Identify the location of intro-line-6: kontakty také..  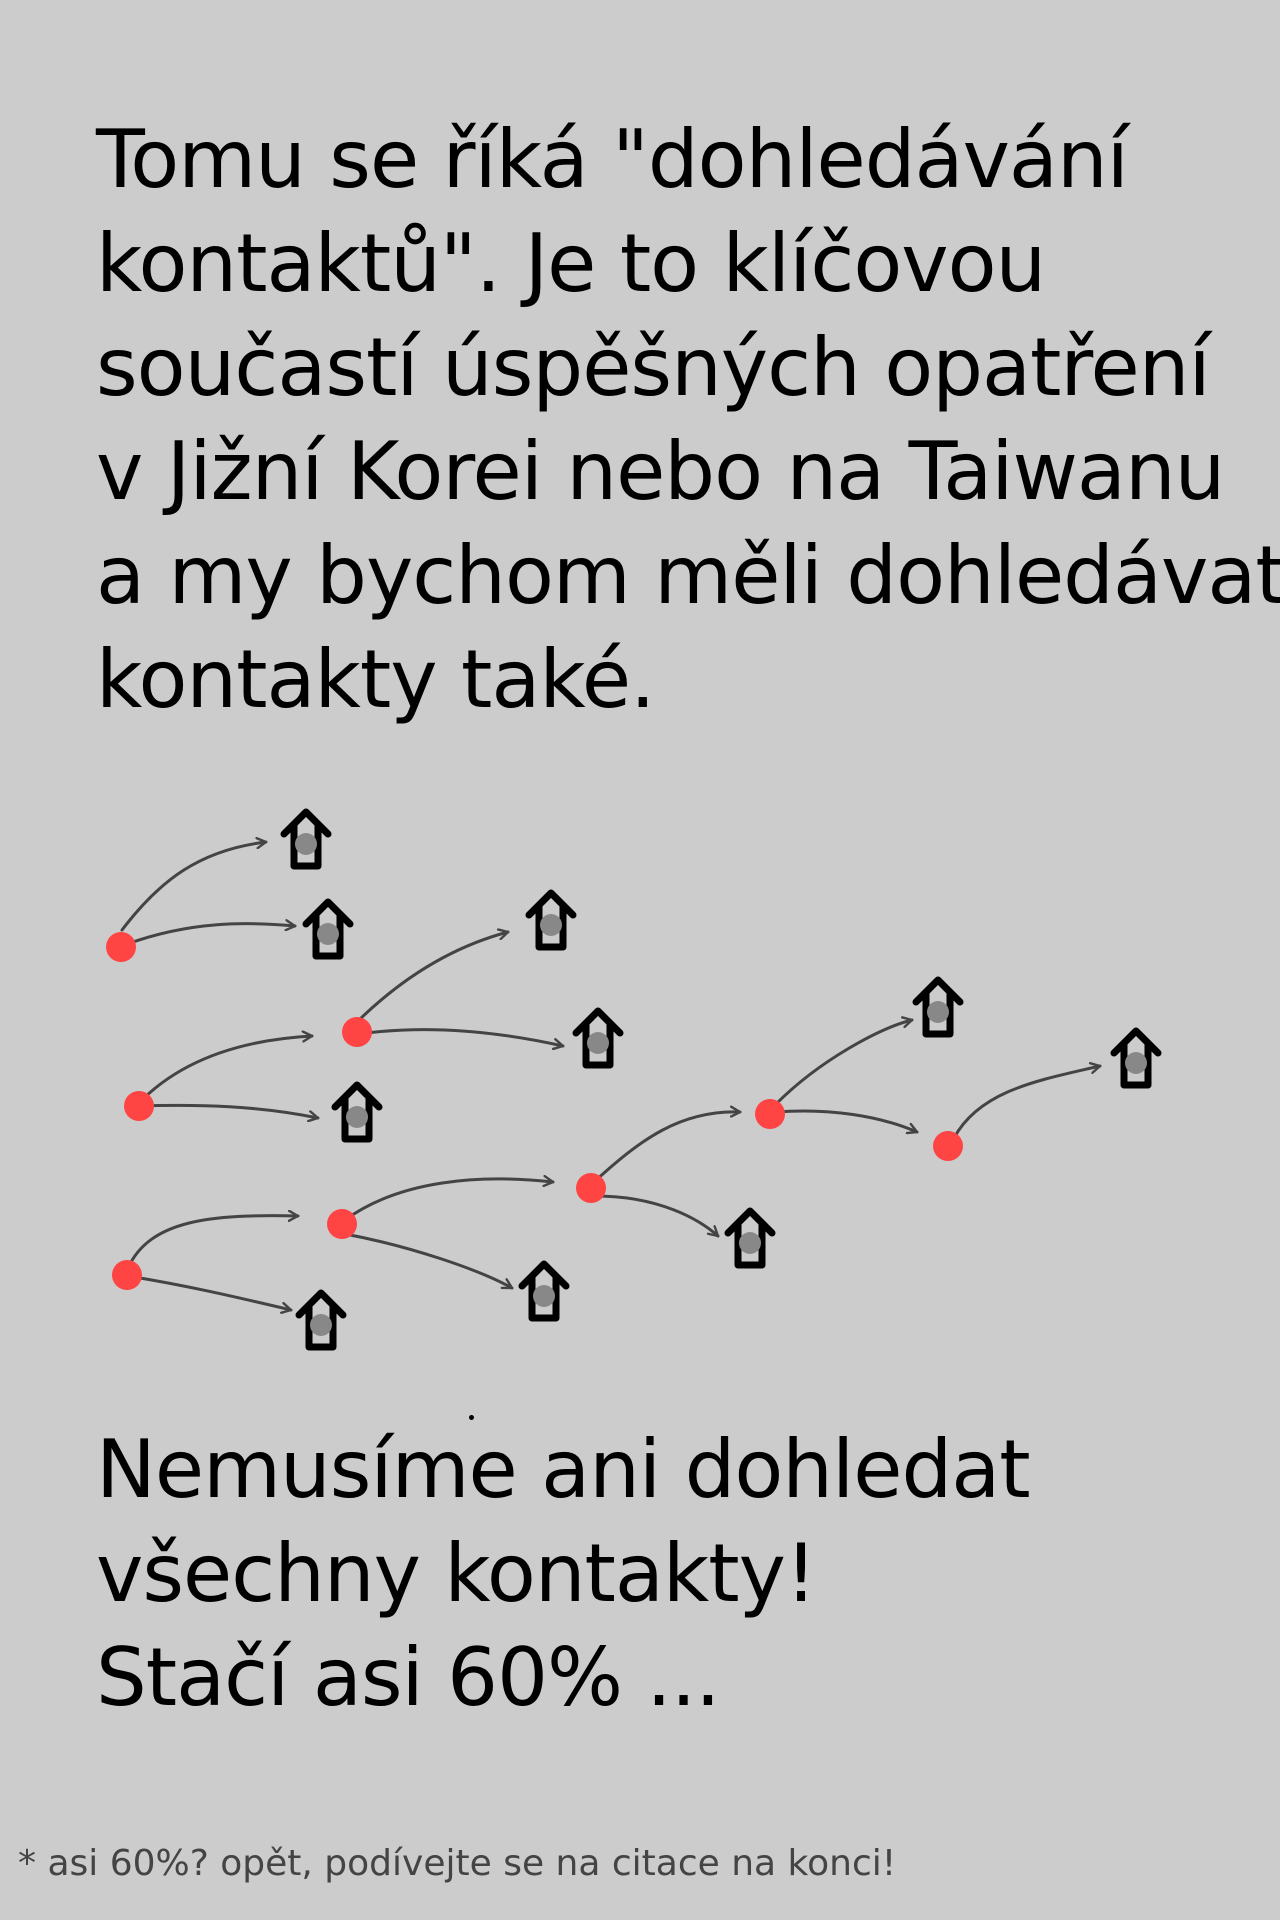
(376, 679).